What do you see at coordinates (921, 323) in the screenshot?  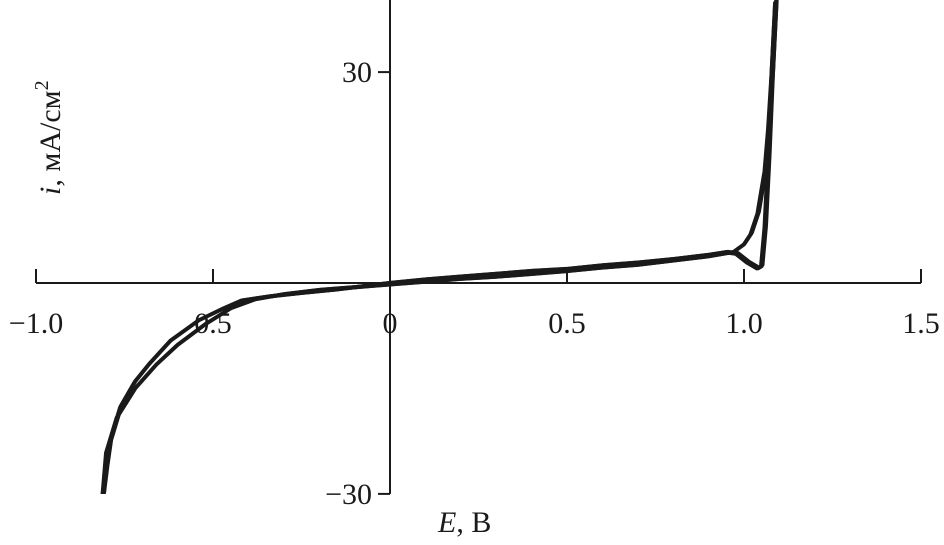 I see `x-tick-label: 1.5` at bounding box center [921, 323].